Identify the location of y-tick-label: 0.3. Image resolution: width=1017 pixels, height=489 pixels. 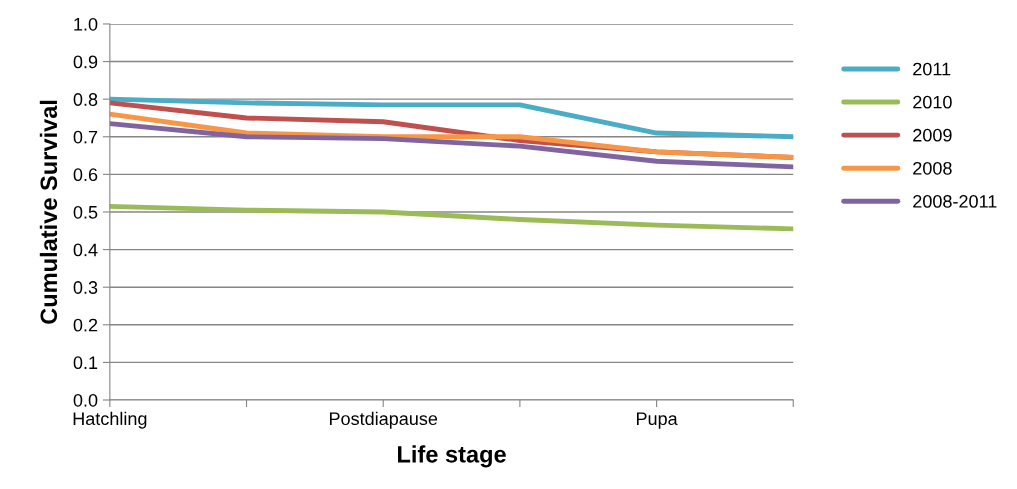
(85, 287).